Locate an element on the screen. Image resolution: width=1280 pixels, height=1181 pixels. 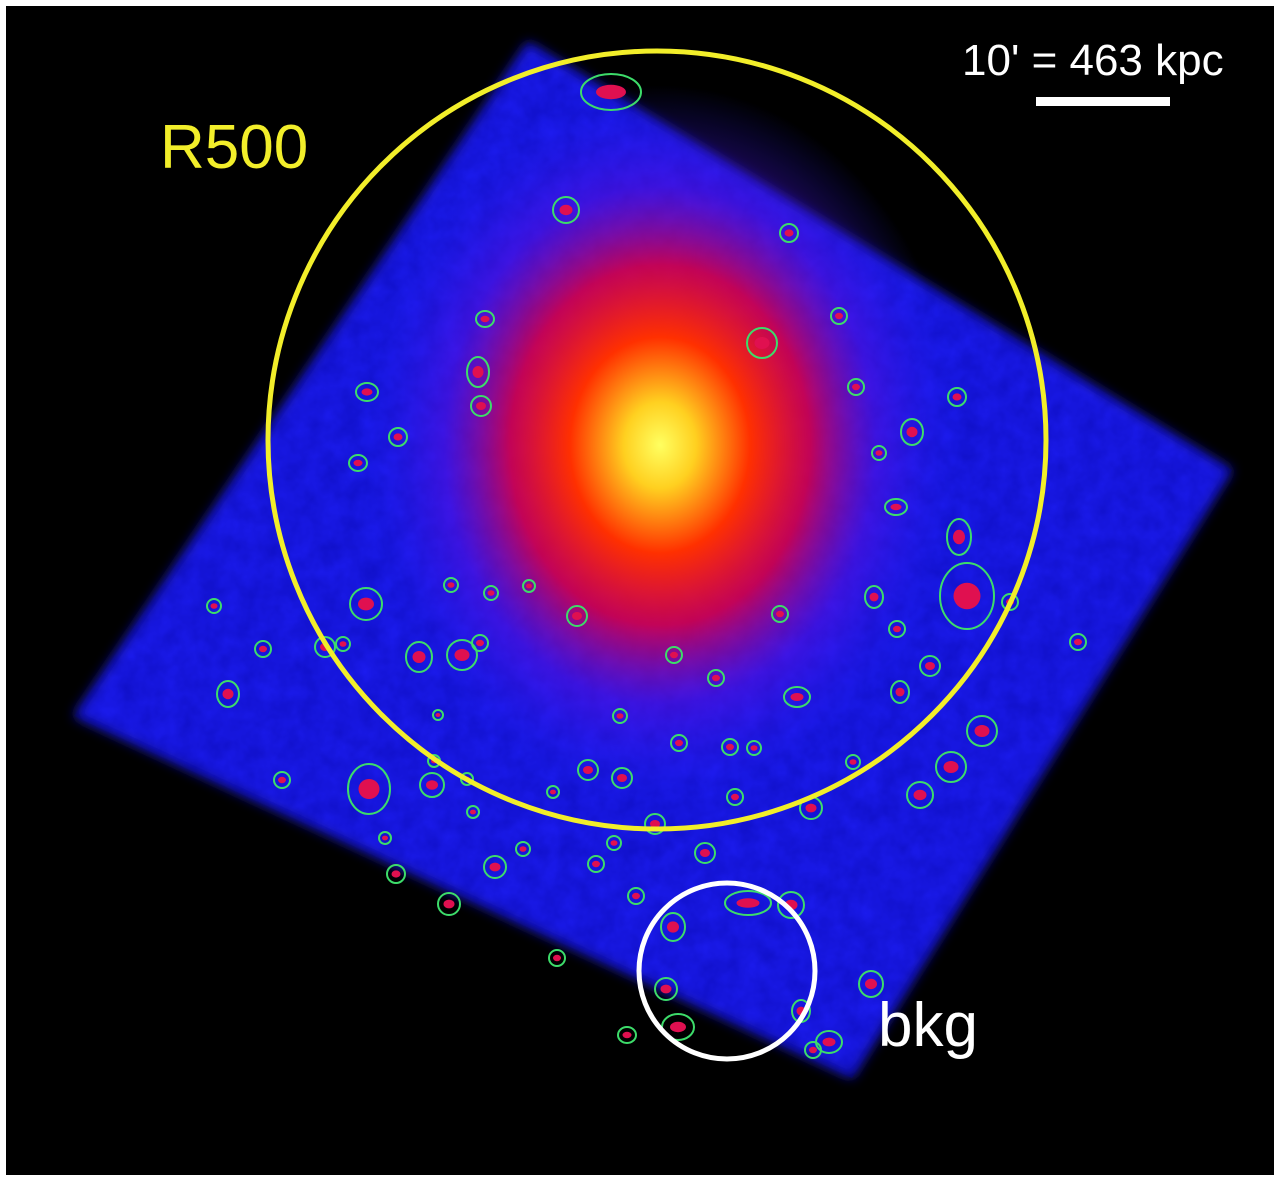
bkg-circle is located at coordinates (727, 971).